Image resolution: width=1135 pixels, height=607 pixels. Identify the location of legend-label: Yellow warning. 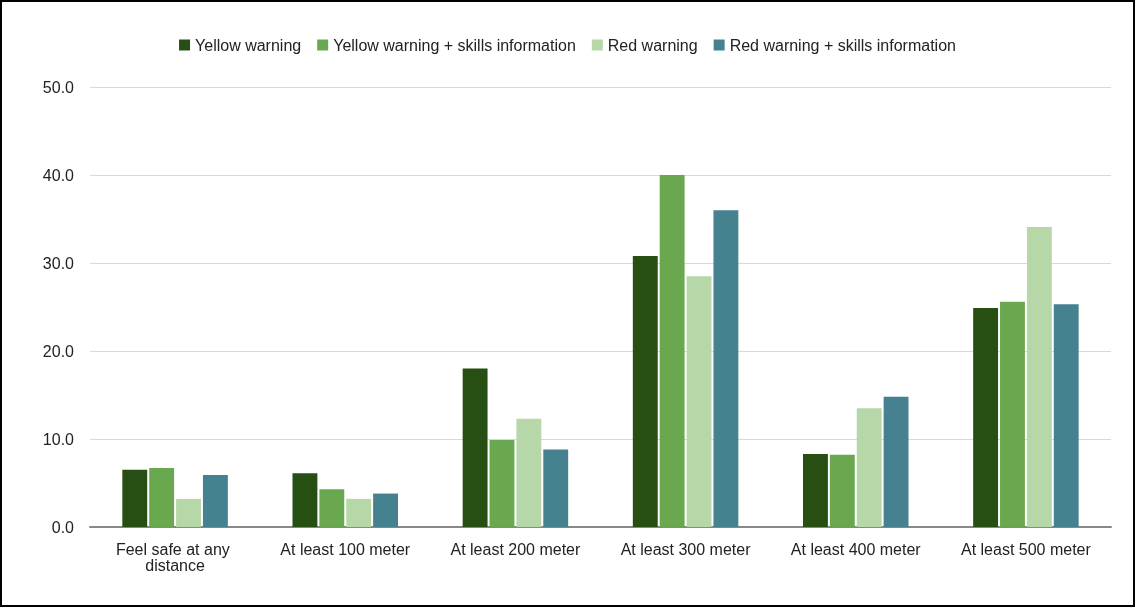
(248, 45).